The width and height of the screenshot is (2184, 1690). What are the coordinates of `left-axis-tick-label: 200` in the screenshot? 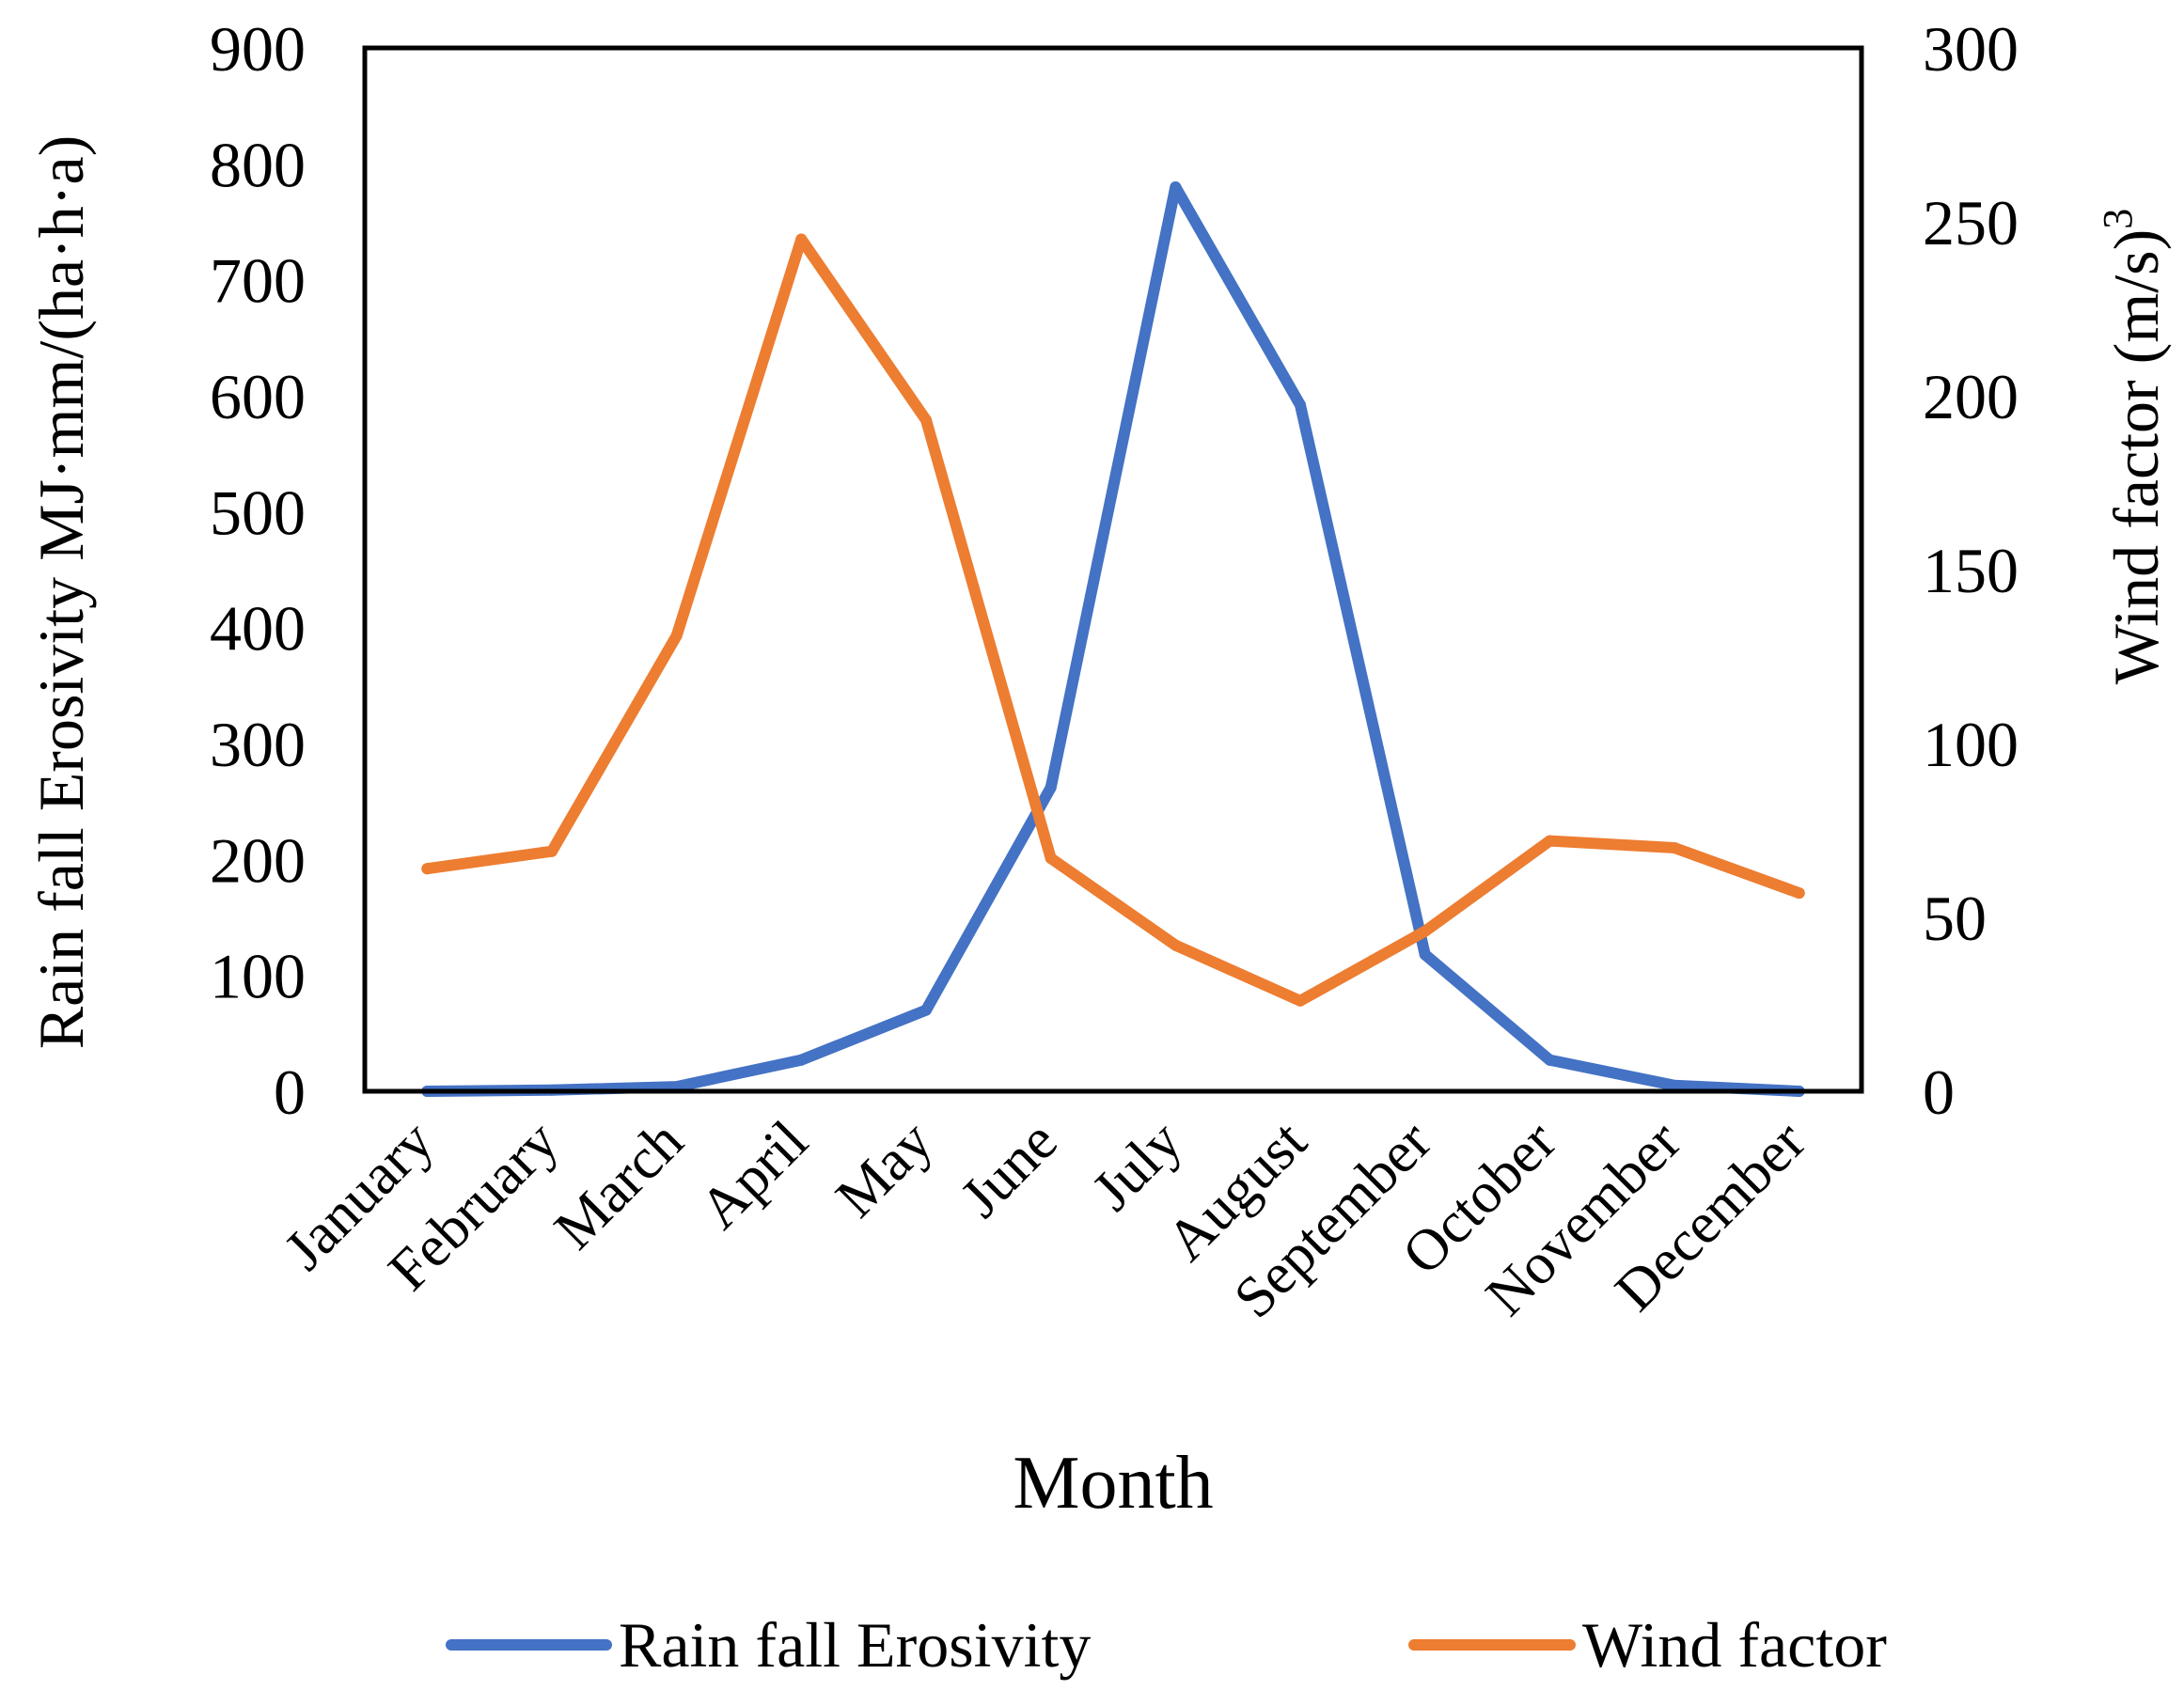 It's located at (258, 860).